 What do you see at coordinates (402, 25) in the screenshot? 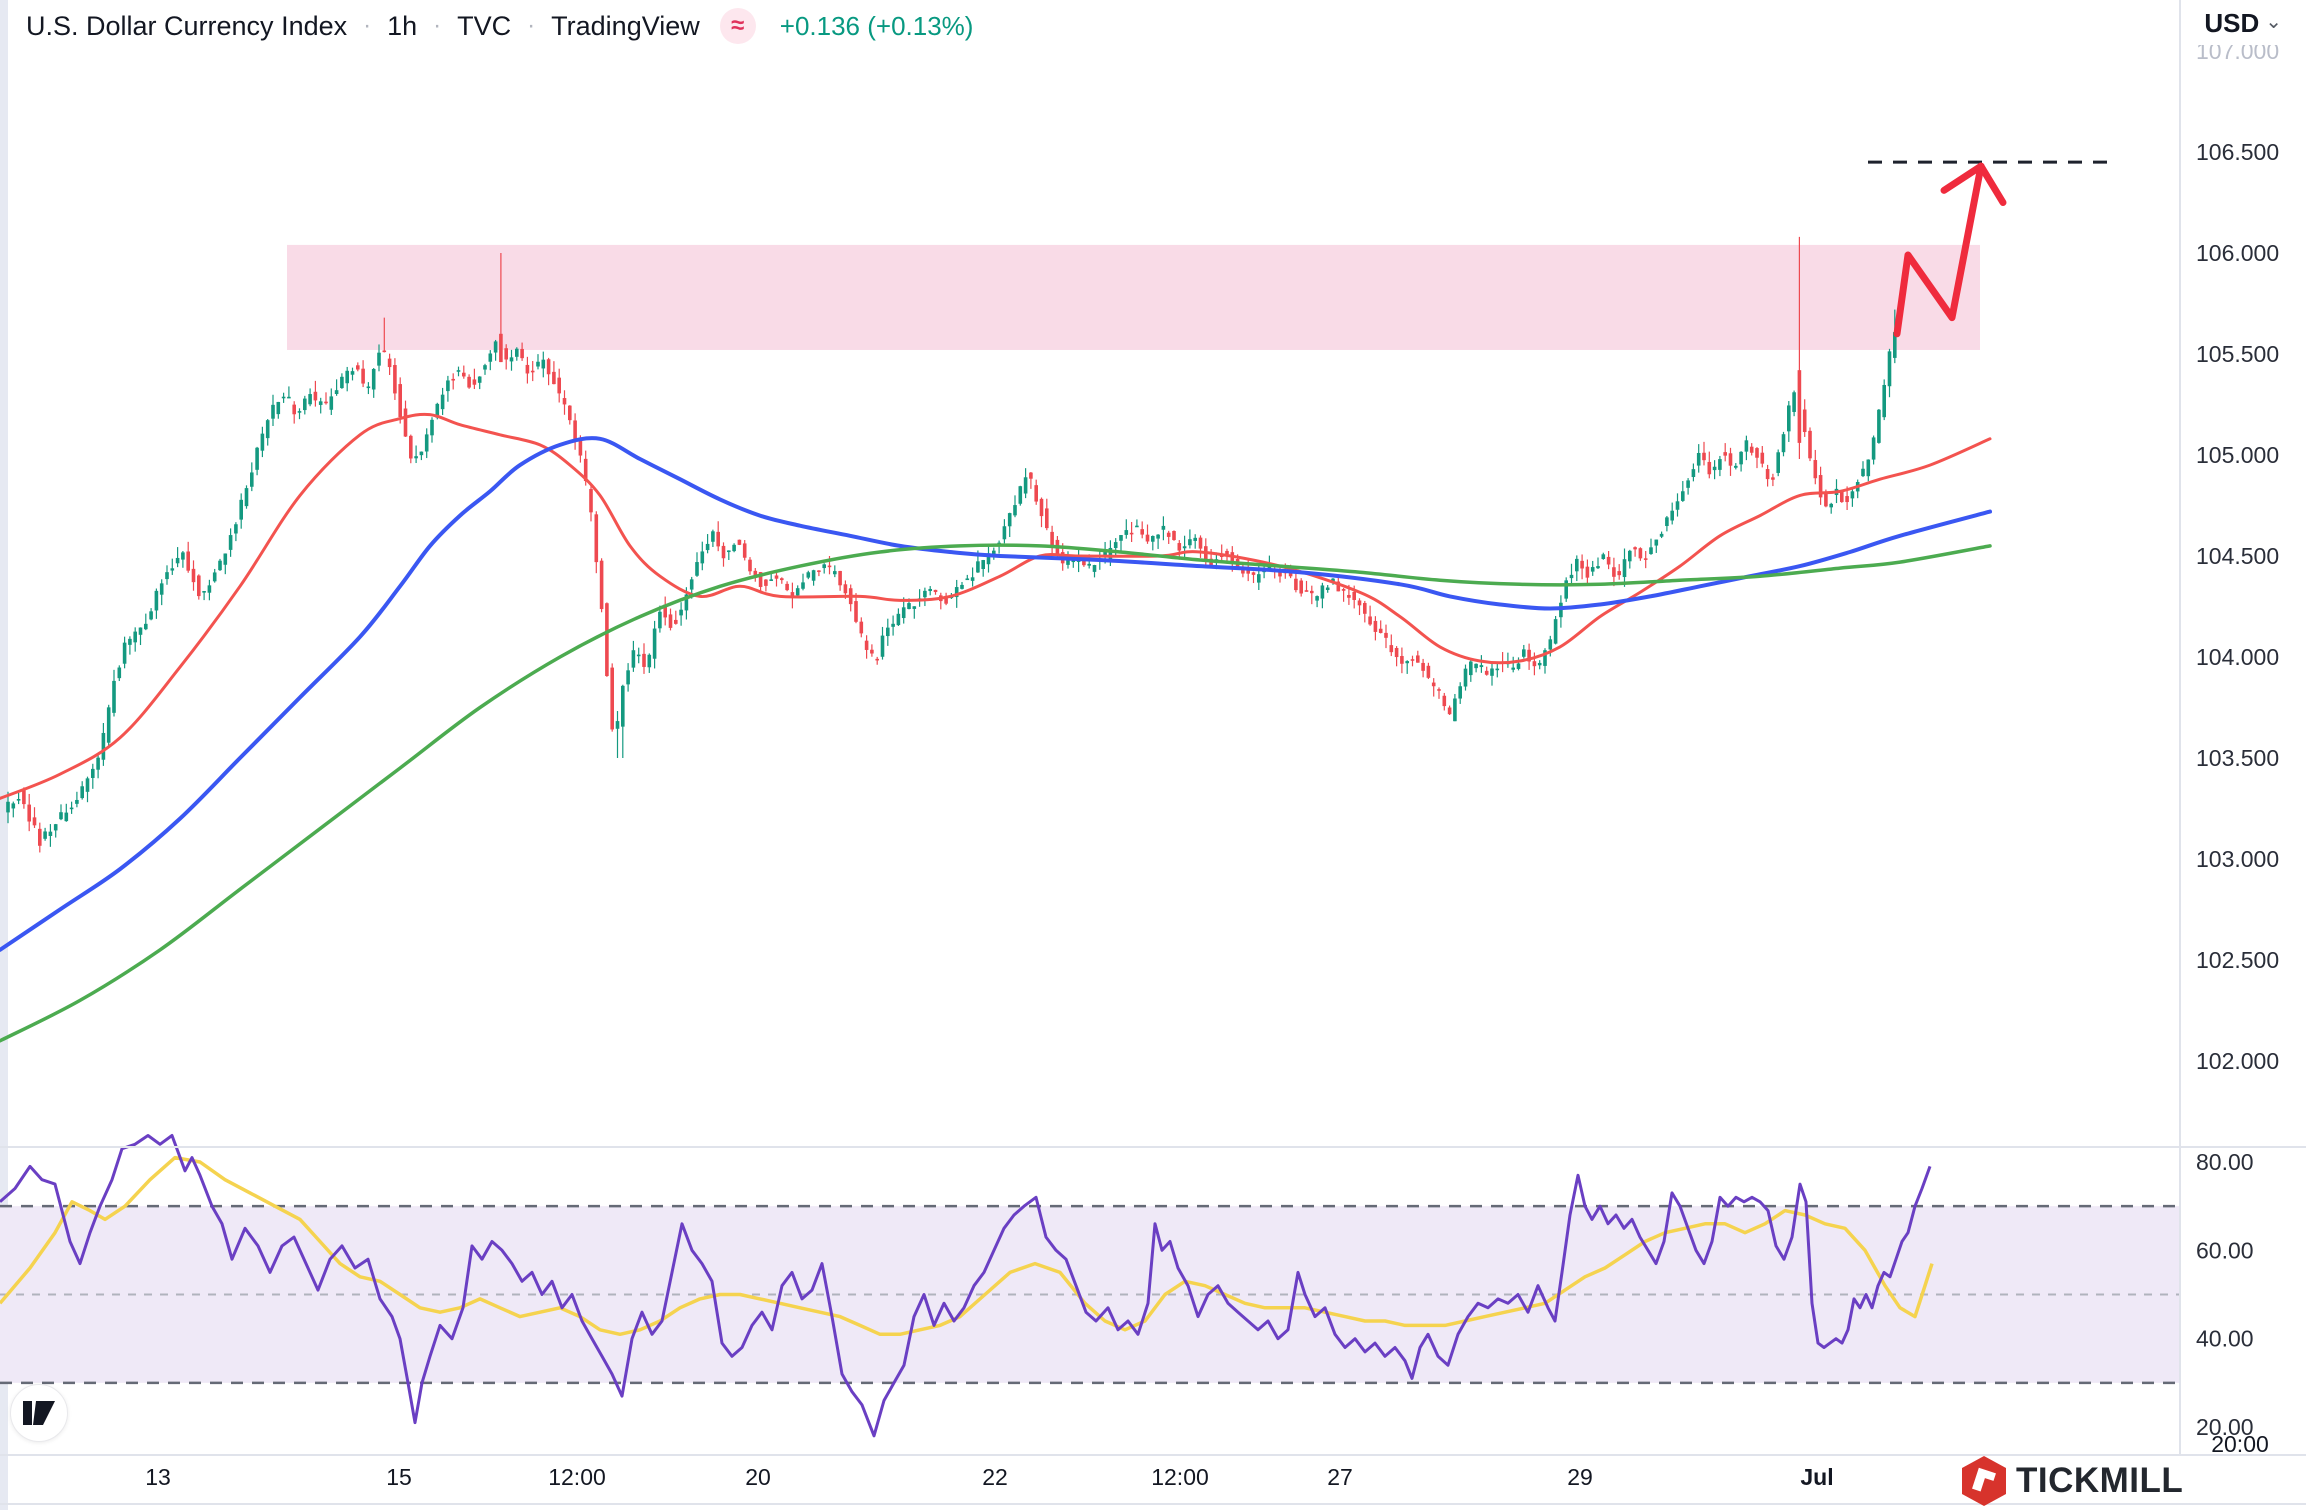
I see `interval-label: 1h` at bounding box center [402, 25].